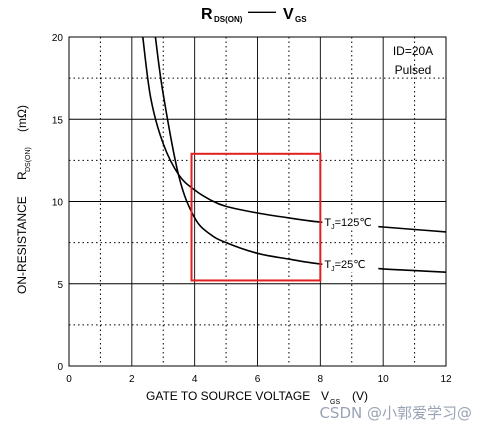 The image size is (481, 434). Describe the element at coordinates (58, 120) in the screenshot. I see `y-tick-label: 15` at that location.